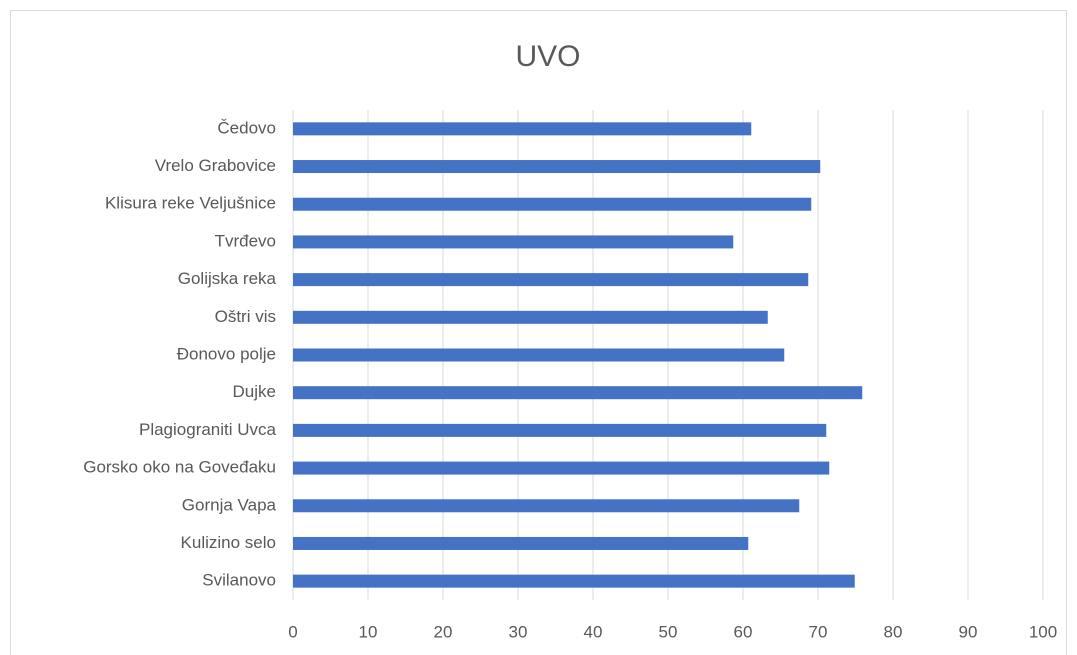 The width and height of the screenshot is (1077, 655). I want to click on x-tick-label: 20, so click(443, 631).